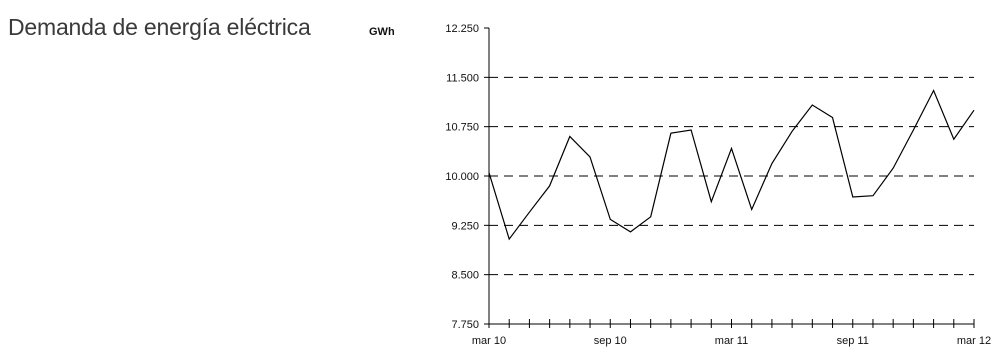 This screenshot has height=356, width=1001. I want to click on y-tick-label: 10.000, so click(462, 177).